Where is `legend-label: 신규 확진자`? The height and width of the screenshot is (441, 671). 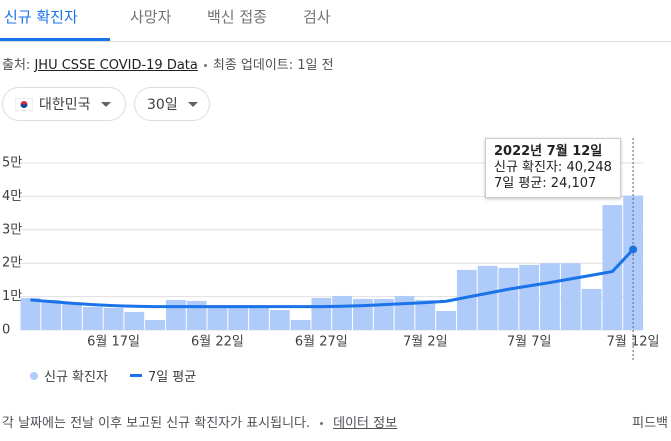 legend-label: 신규 확진자 is located at coordinates (76, 377).